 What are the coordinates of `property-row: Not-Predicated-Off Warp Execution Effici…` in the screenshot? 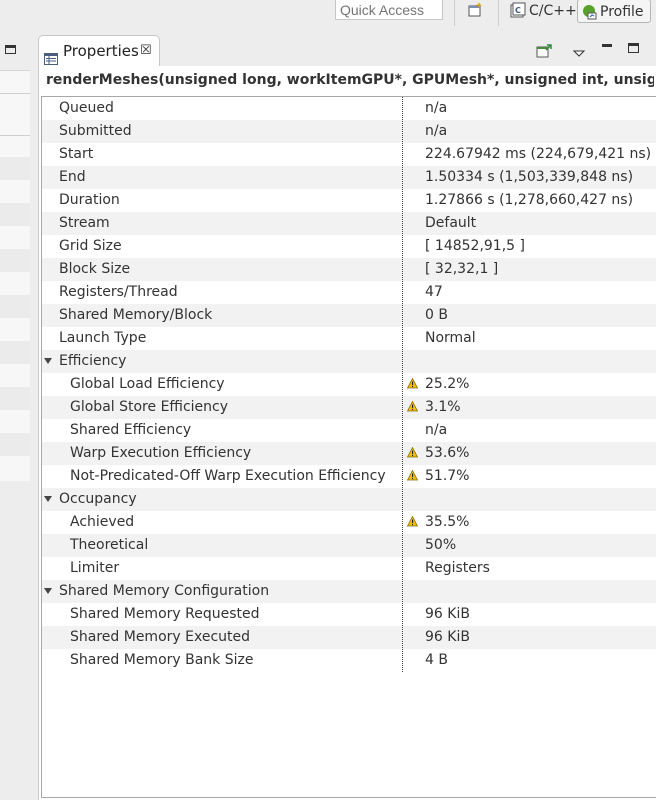 It's located at (349, 476).